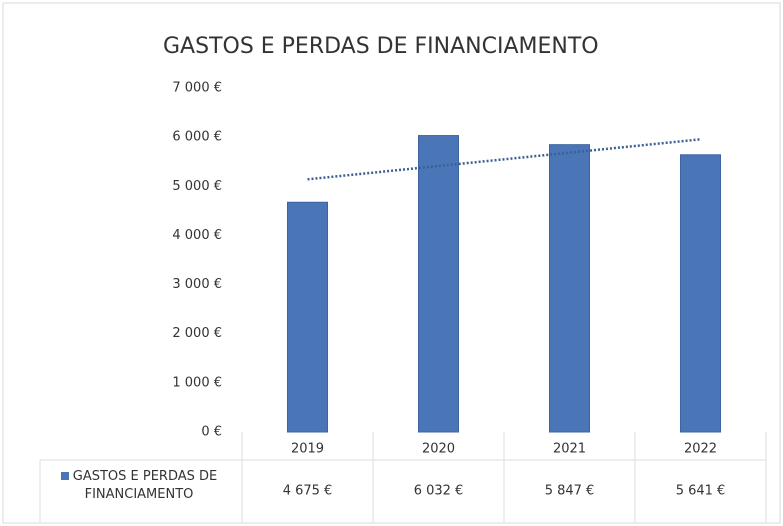  I want to click on legend-label: GASTOS E PERDAS DE FINANCIAMENTO, so click(145, 485).